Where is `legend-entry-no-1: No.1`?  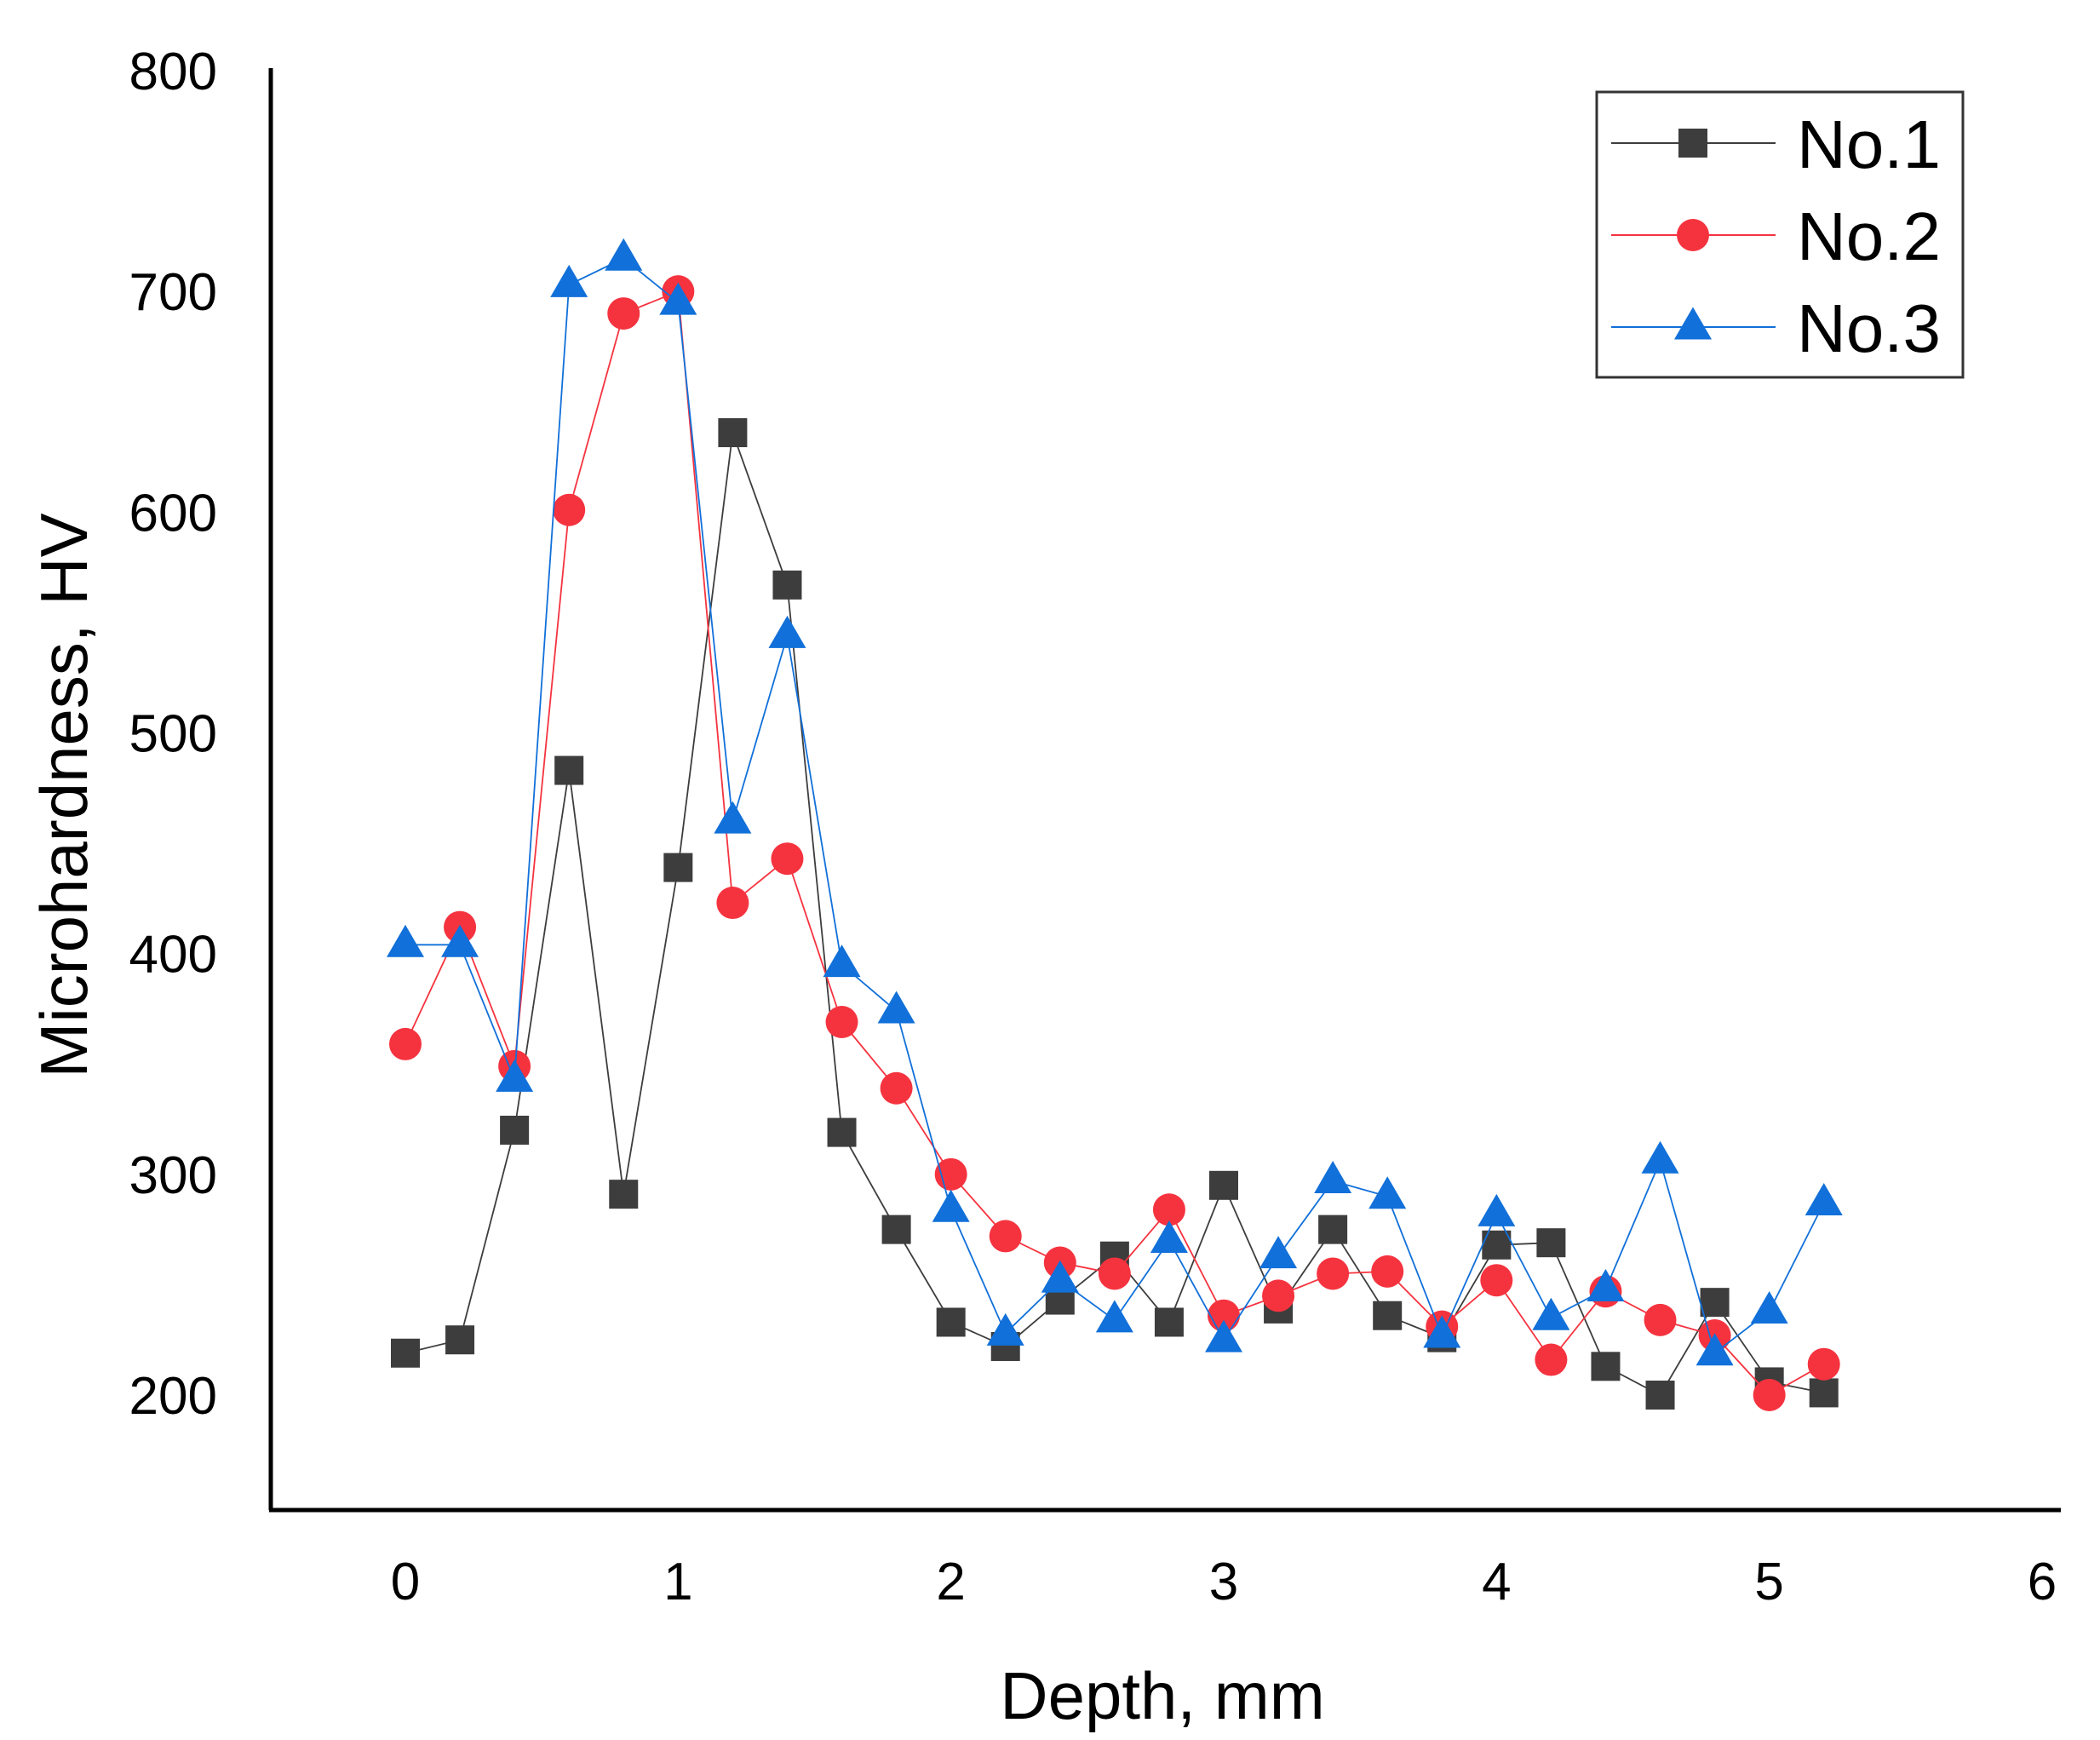 legend-entry-no-1: No.1 is located at coordinates (1776, 144).